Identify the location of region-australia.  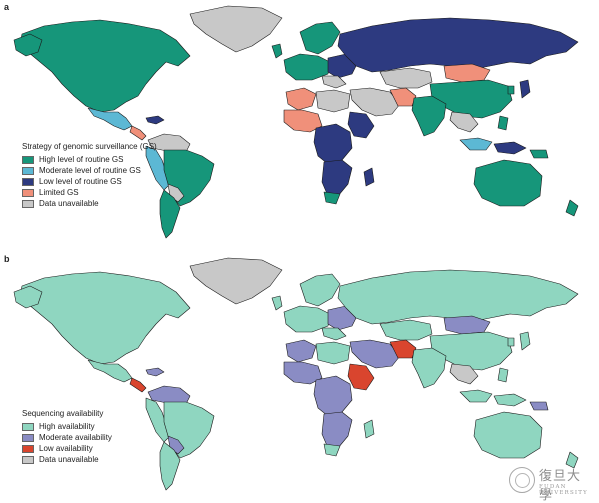
(508, 435).